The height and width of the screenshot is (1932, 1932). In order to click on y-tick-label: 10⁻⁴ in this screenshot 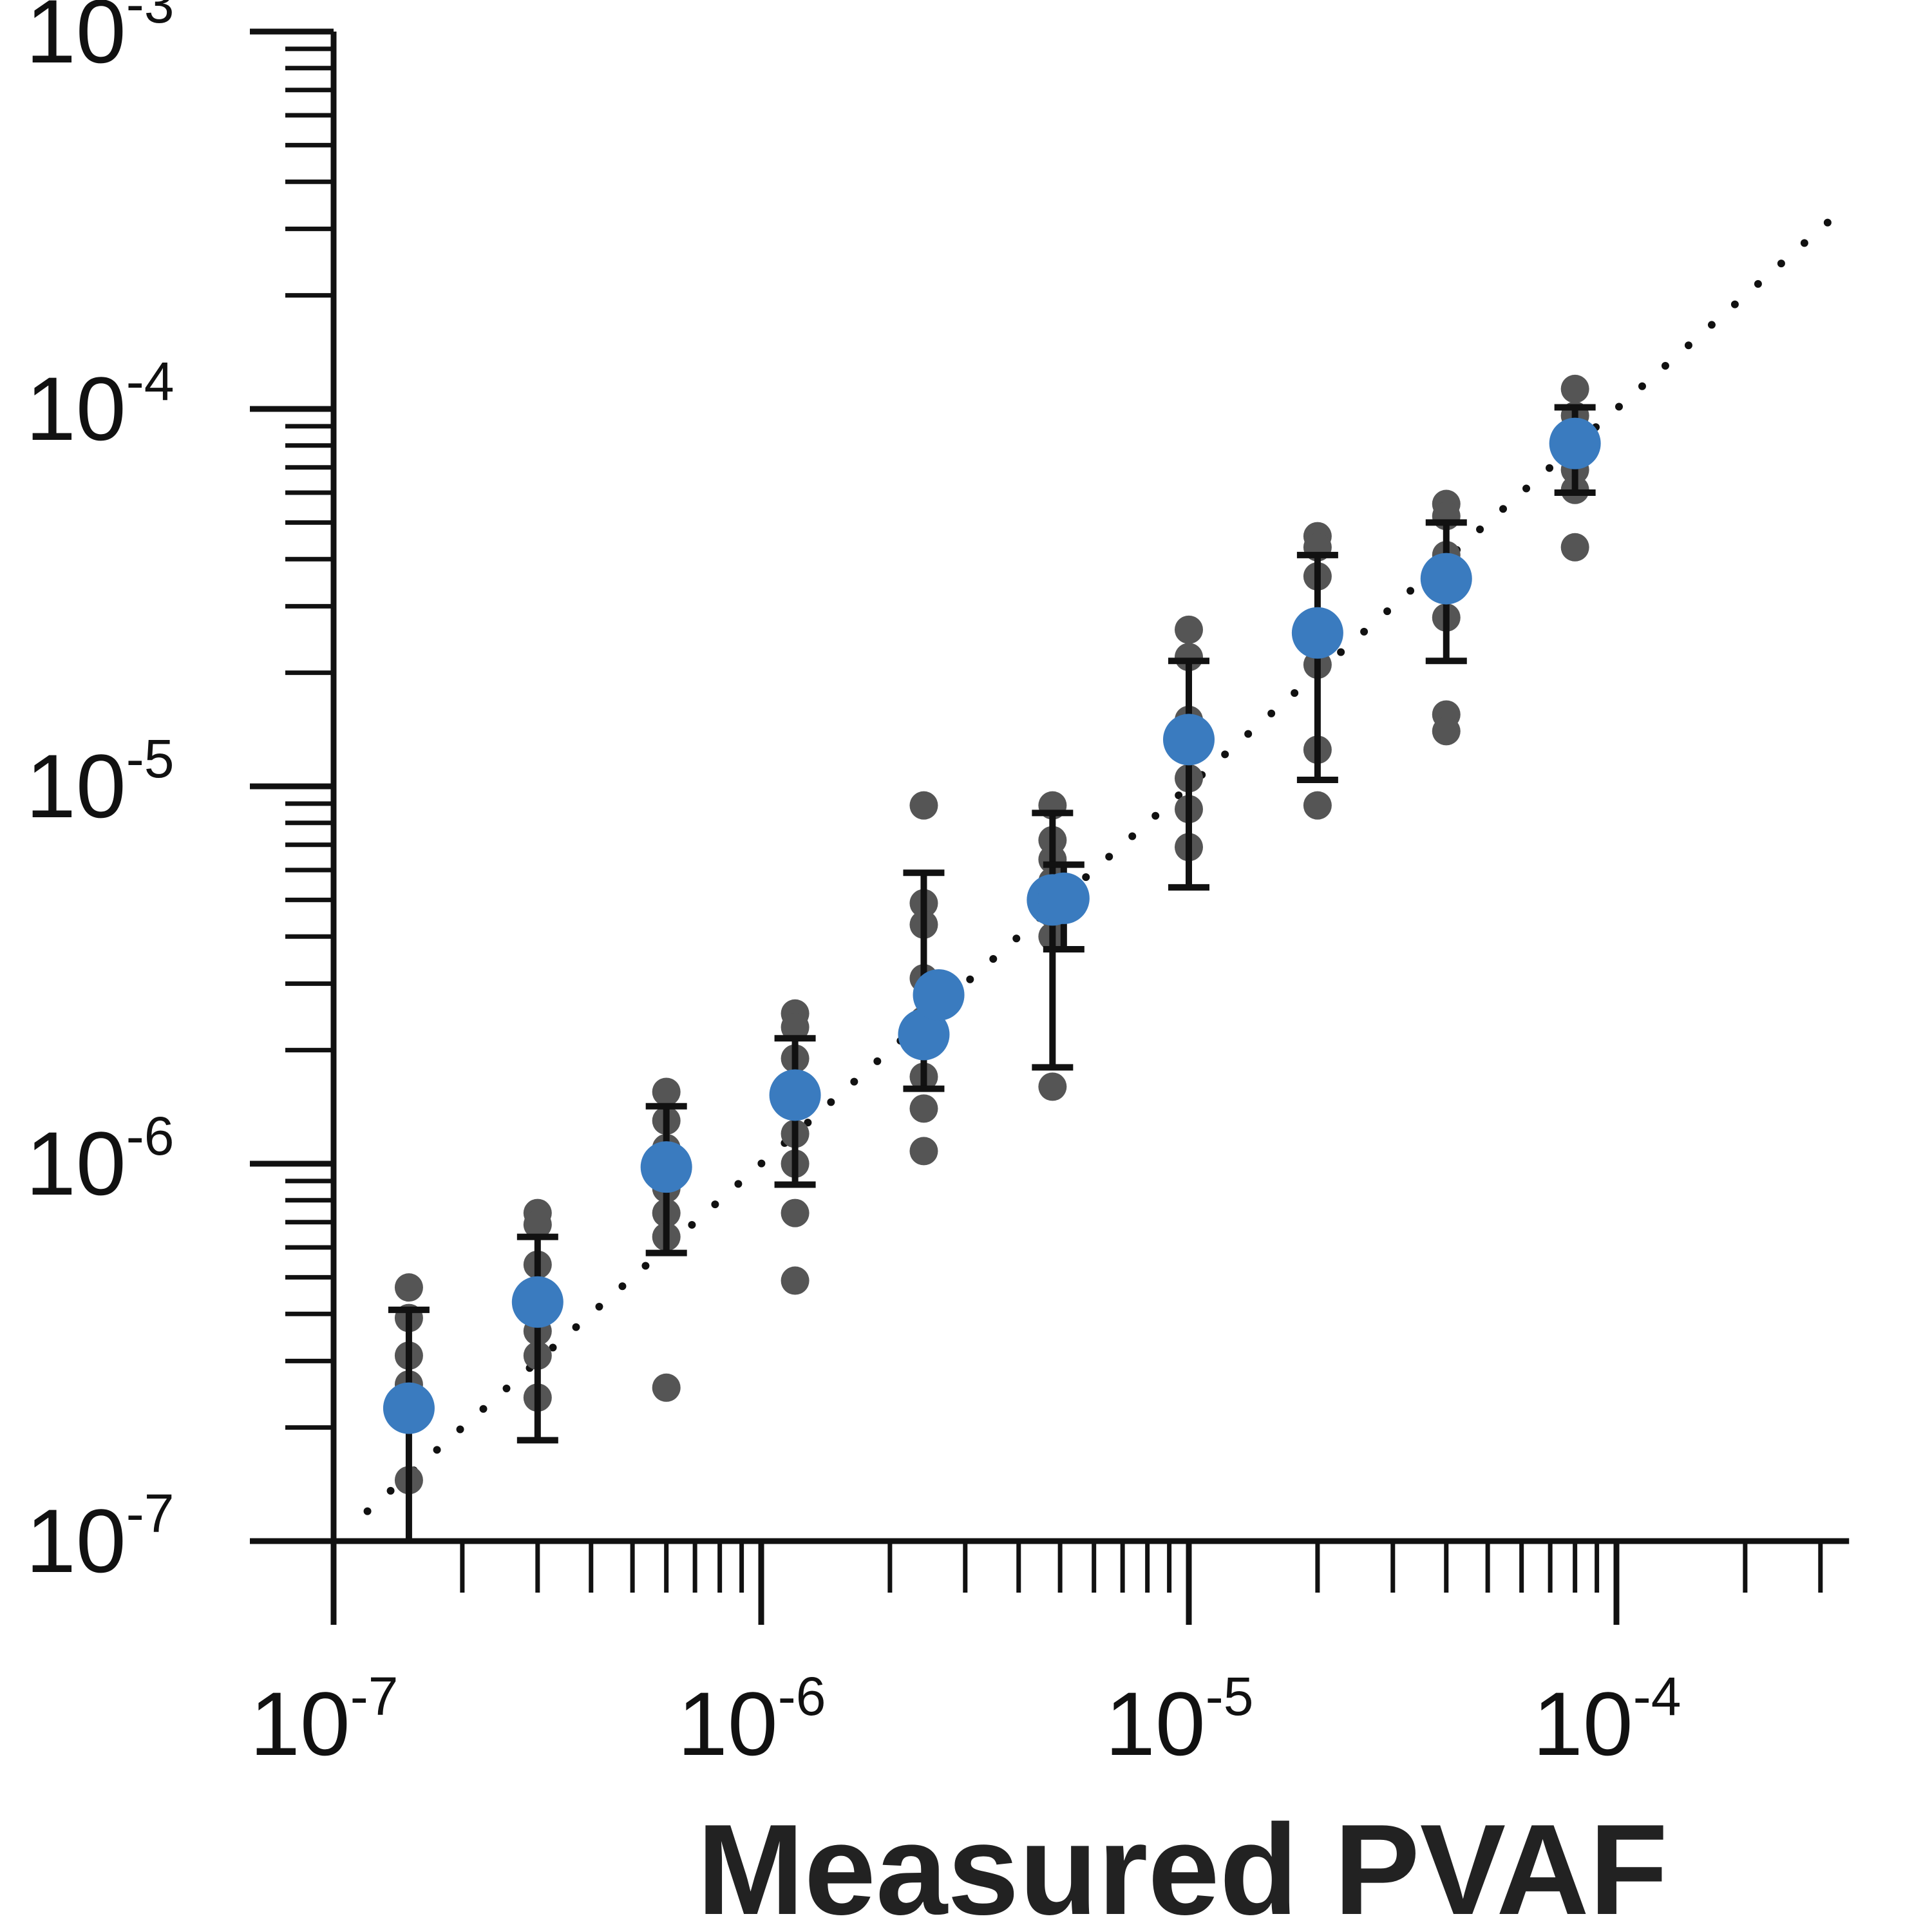, I will do `click(100, 405)`.